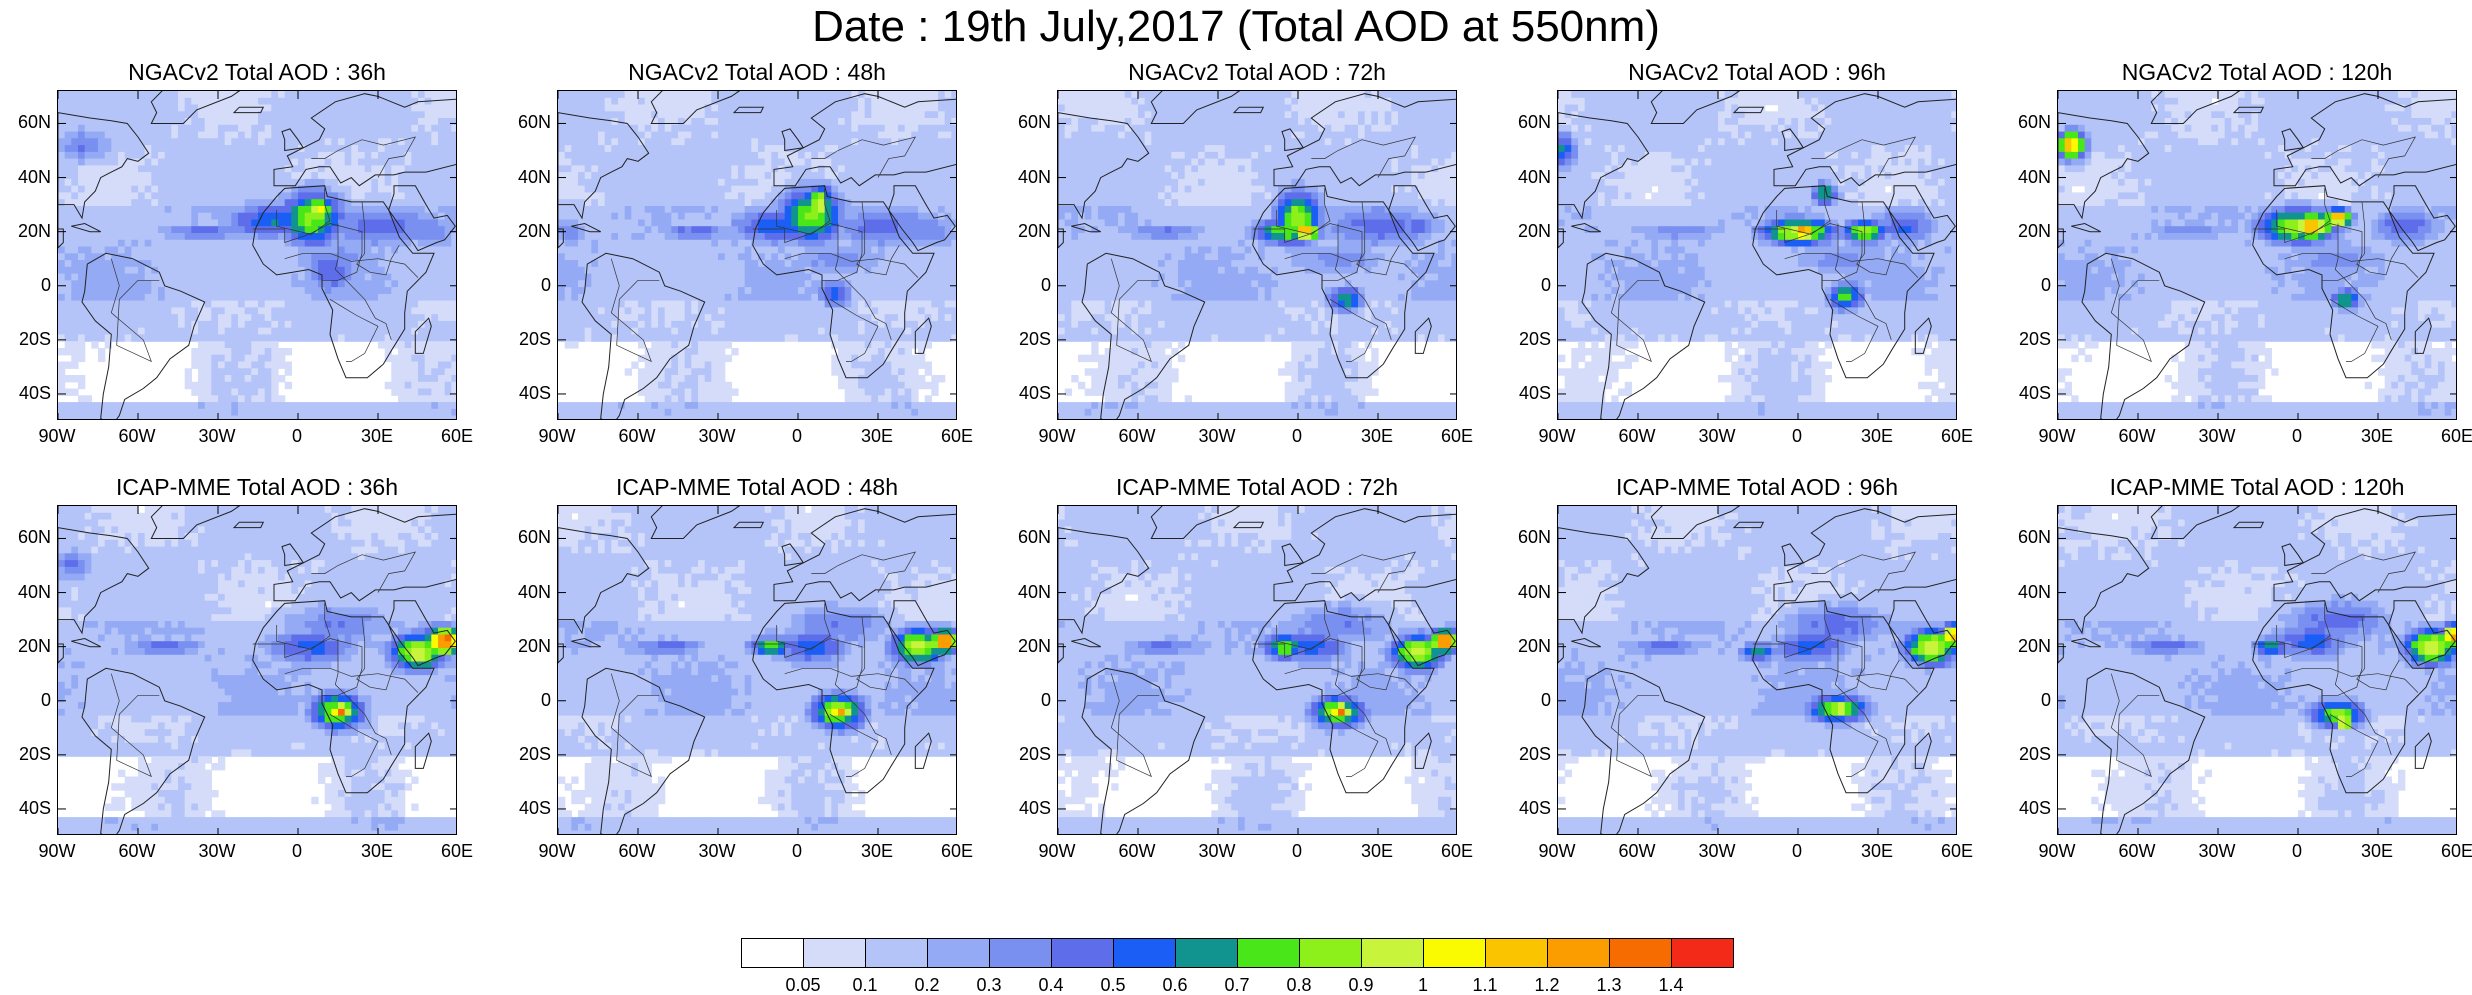 The image size is (2472, 995). Describe the element at coordinates (1299, 985) in the screenshot. I see `colorbar-label: 0.8` at that location.